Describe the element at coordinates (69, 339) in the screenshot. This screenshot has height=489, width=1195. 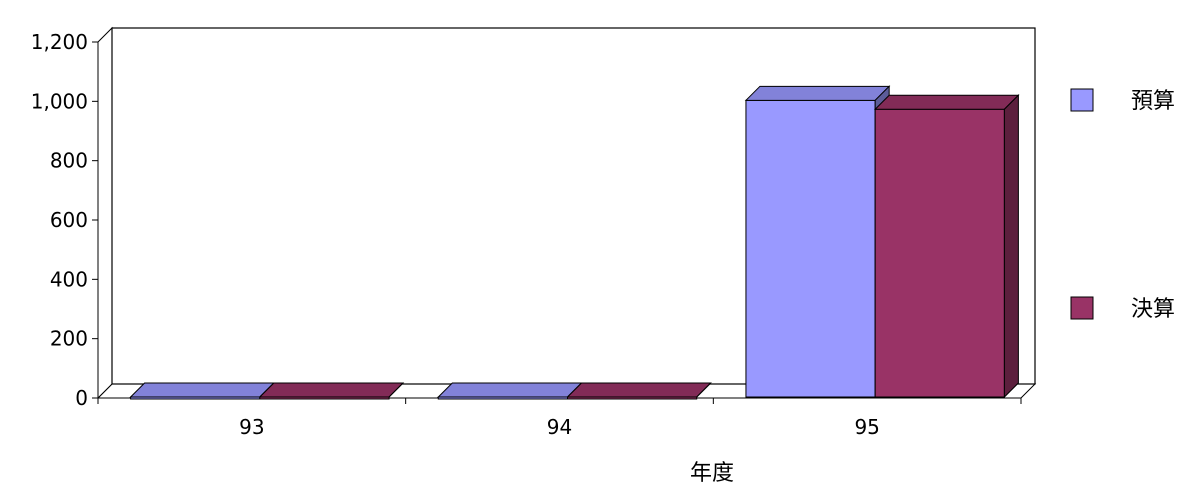
I see `y-tick-label: 200` at that location.